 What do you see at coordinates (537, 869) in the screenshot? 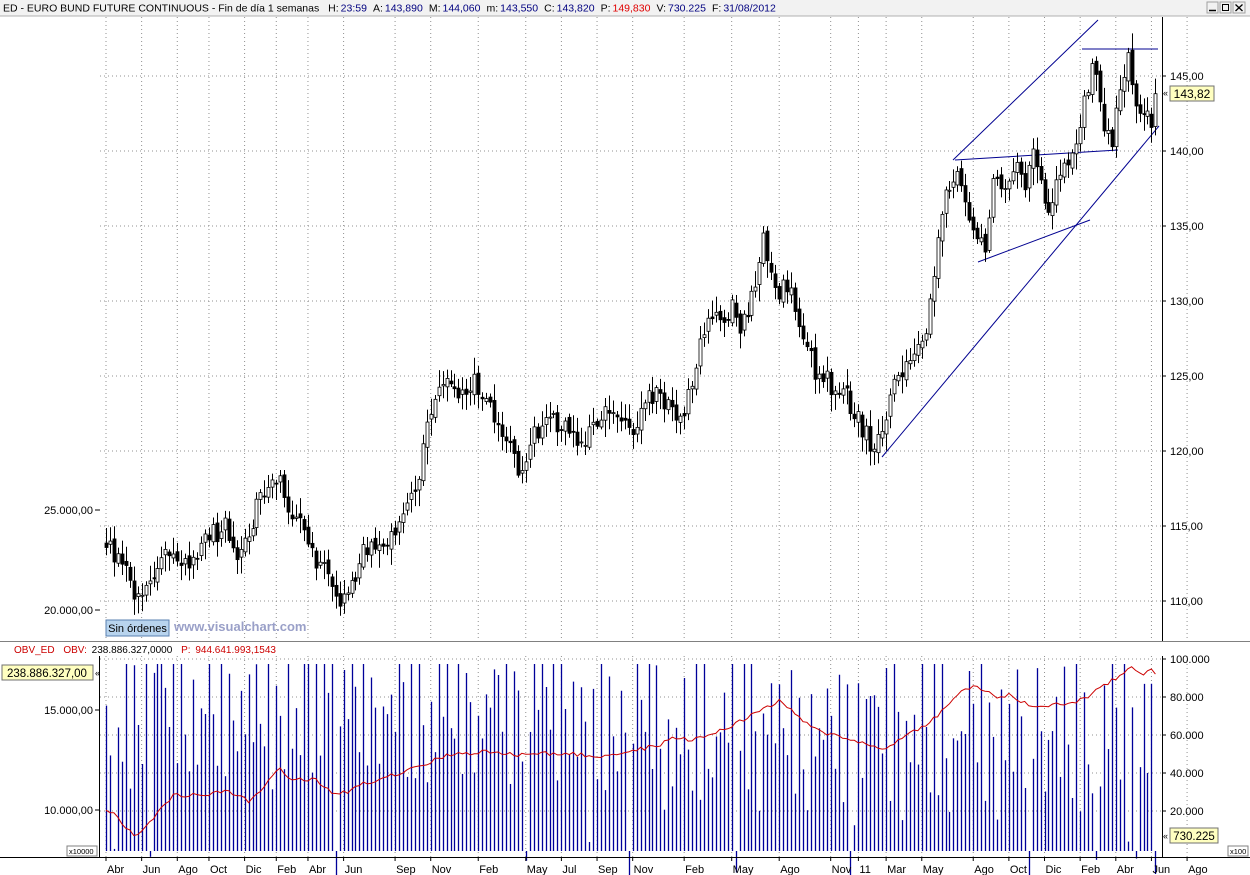
I see `x-tick-label: May` at bounding box center [537, 869].